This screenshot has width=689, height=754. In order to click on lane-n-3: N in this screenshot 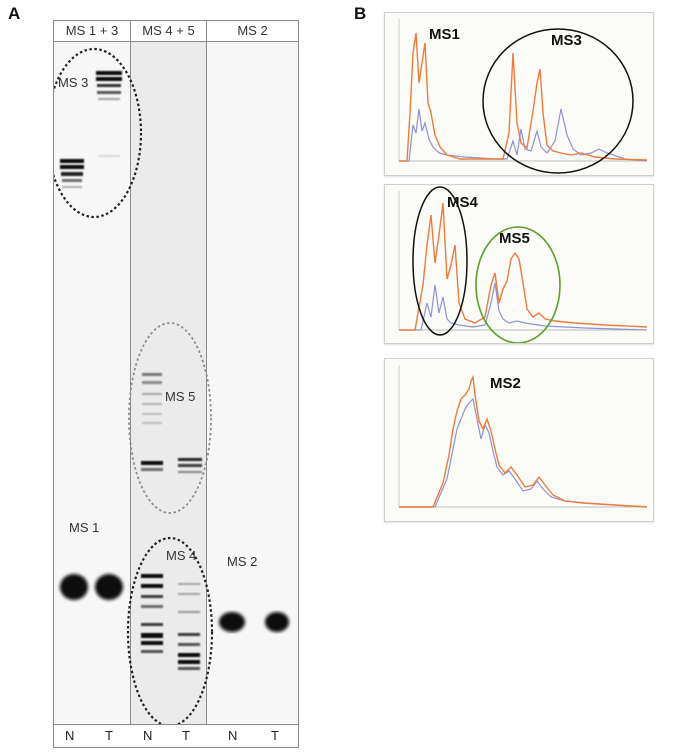, I will do `click(233, 735)`.